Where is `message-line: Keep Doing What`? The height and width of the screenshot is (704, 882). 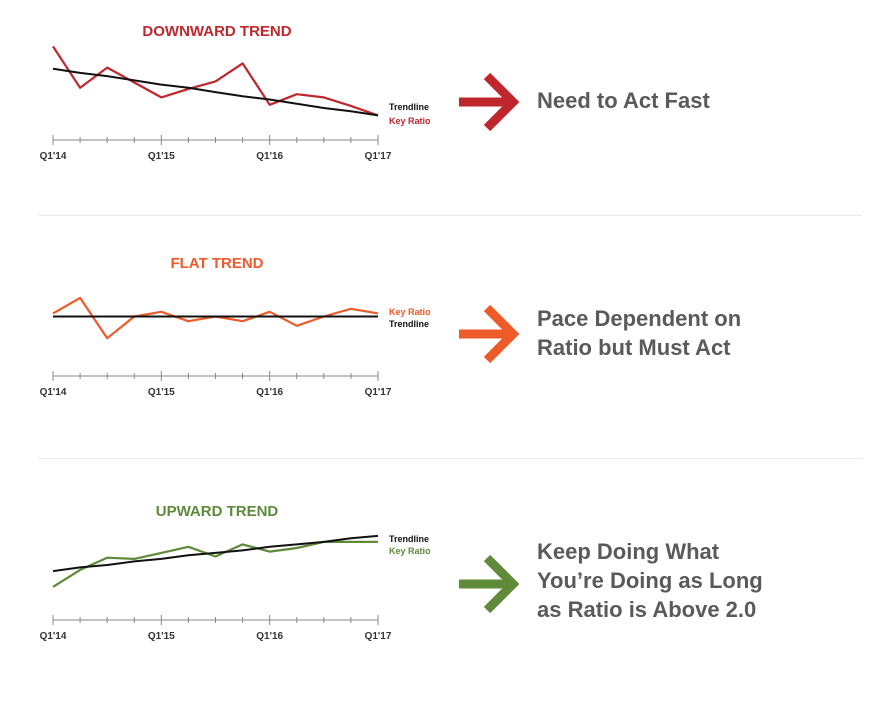 message-line: Keep Doing What is located at coordinates (628, 551).